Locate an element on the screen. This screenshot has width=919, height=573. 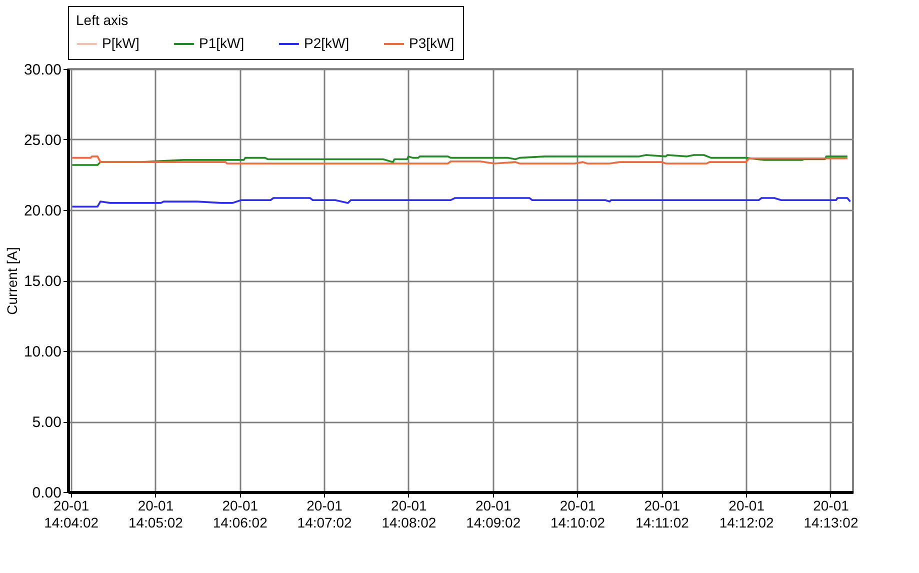
y-tick-label: 25.00 is located at coordinates (43, 140).